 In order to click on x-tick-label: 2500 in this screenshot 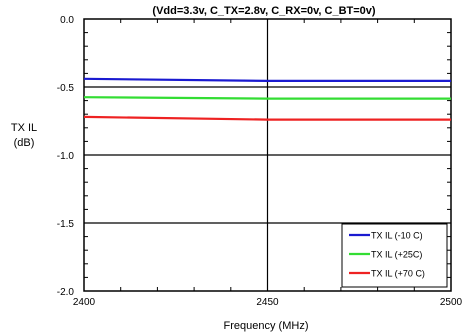, I will do `click(451, 302)`.